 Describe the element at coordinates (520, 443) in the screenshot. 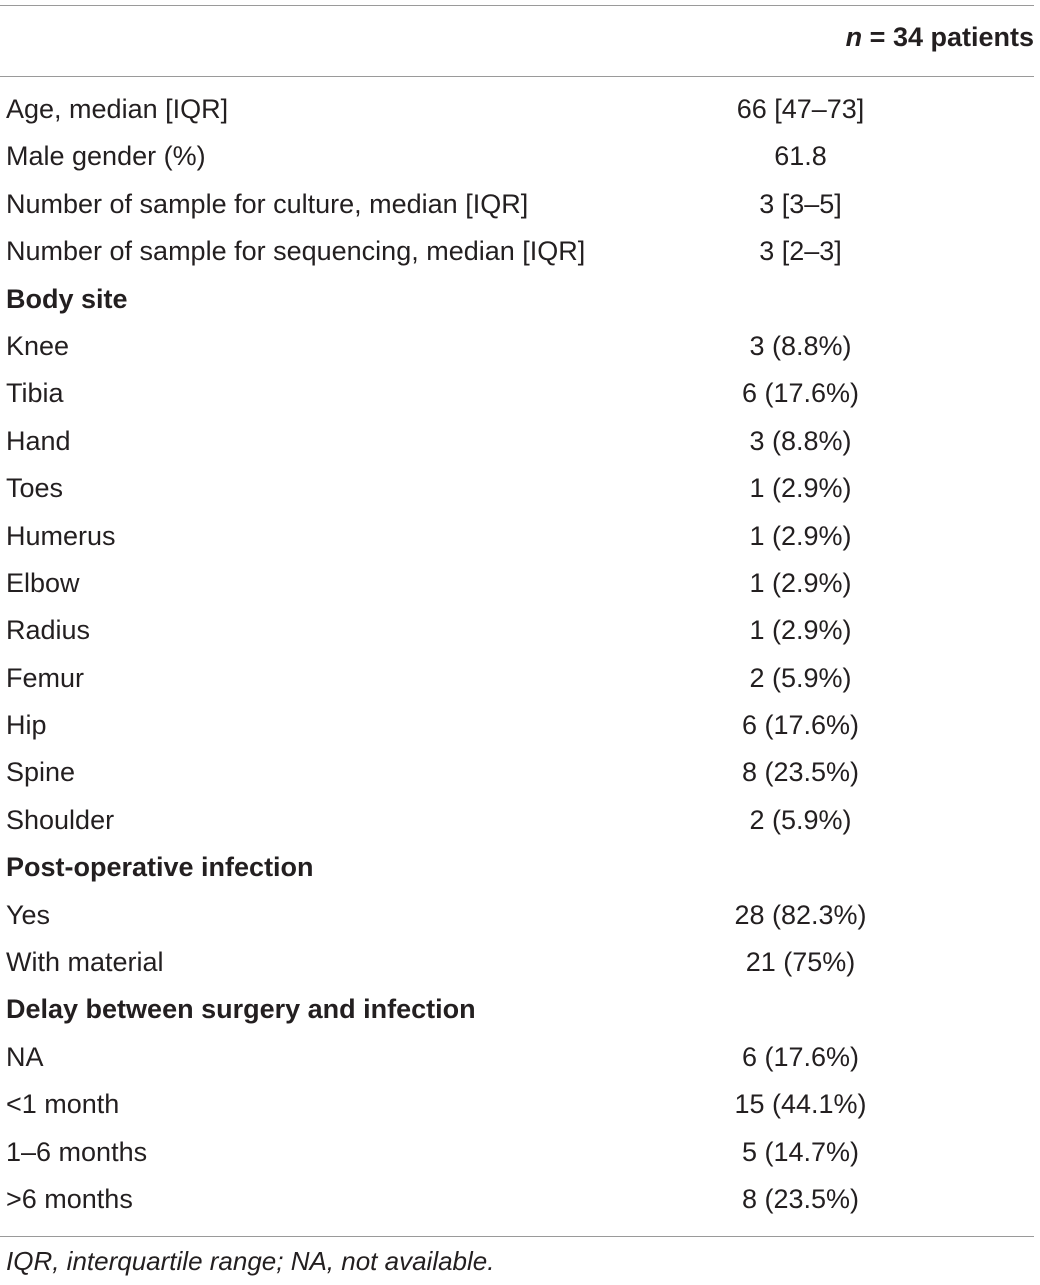

I see `table-row: Hand 3 (8.8%)` at that location.